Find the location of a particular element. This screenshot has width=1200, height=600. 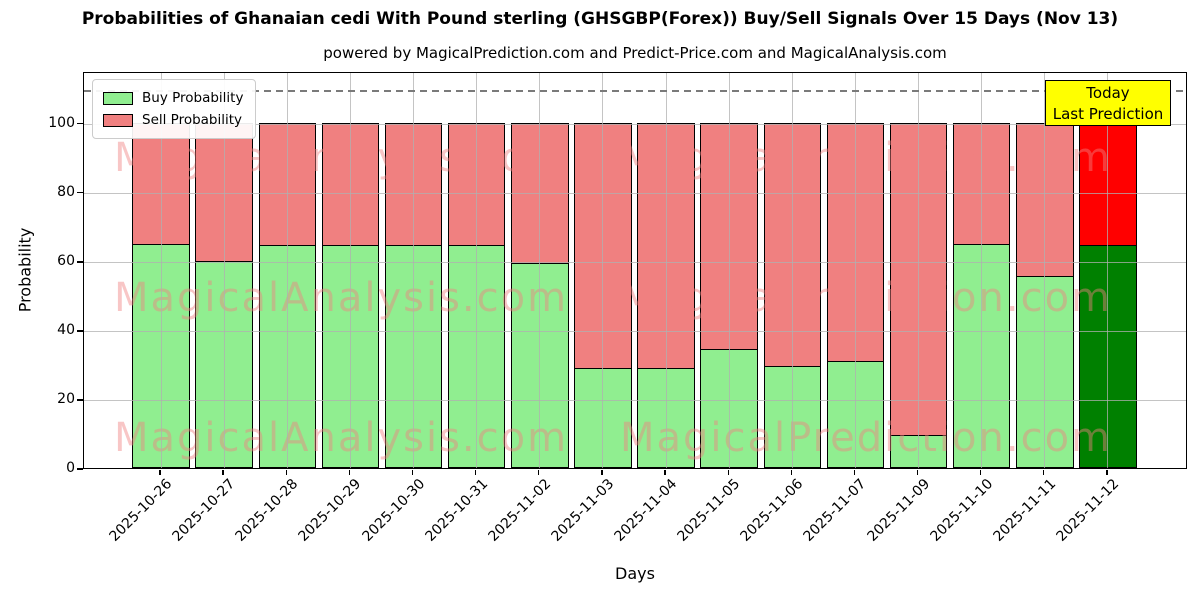

today-annotation-line2: Last Prediction is located at coordinates (1108, 114).